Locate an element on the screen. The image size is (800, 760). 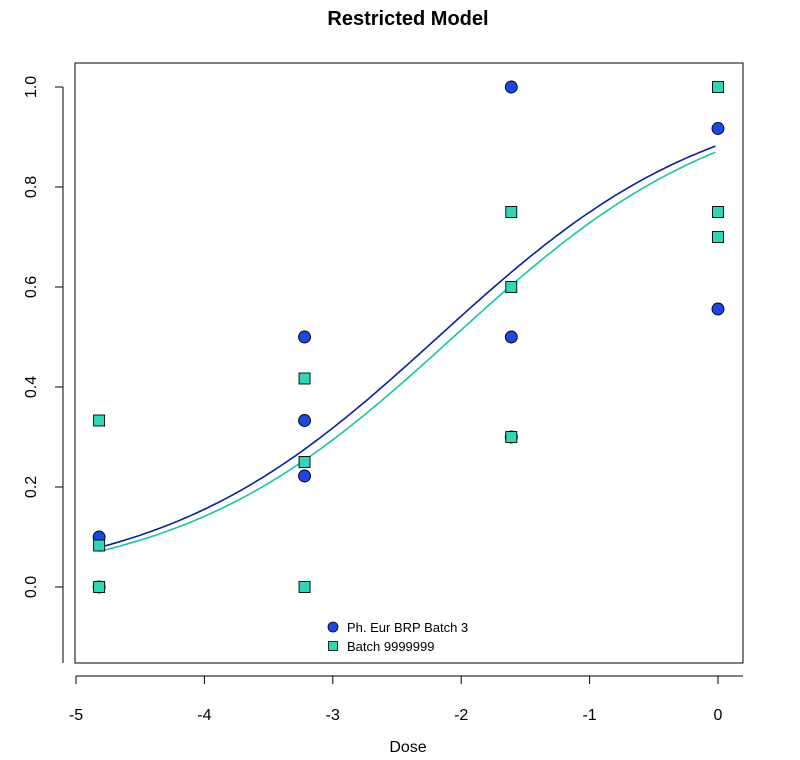
x-tick-label: 0 is located at coordinates (718, 715).